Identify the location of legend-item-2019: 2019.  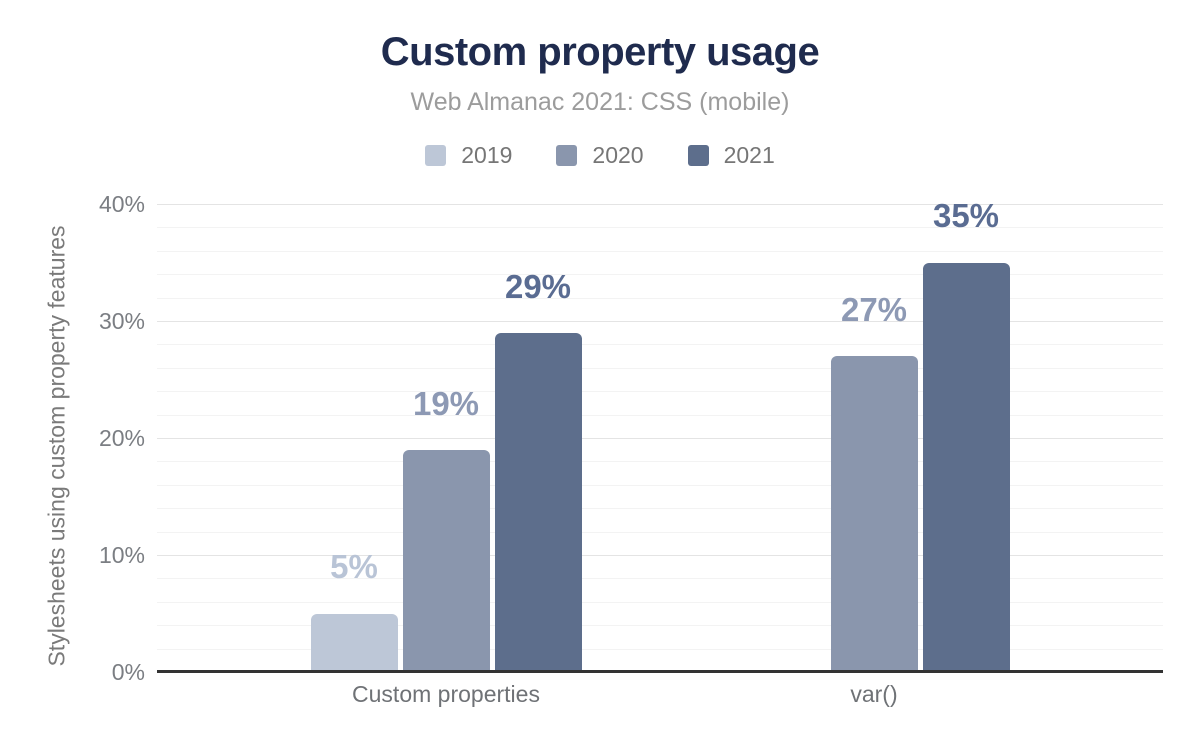
(468, 155).